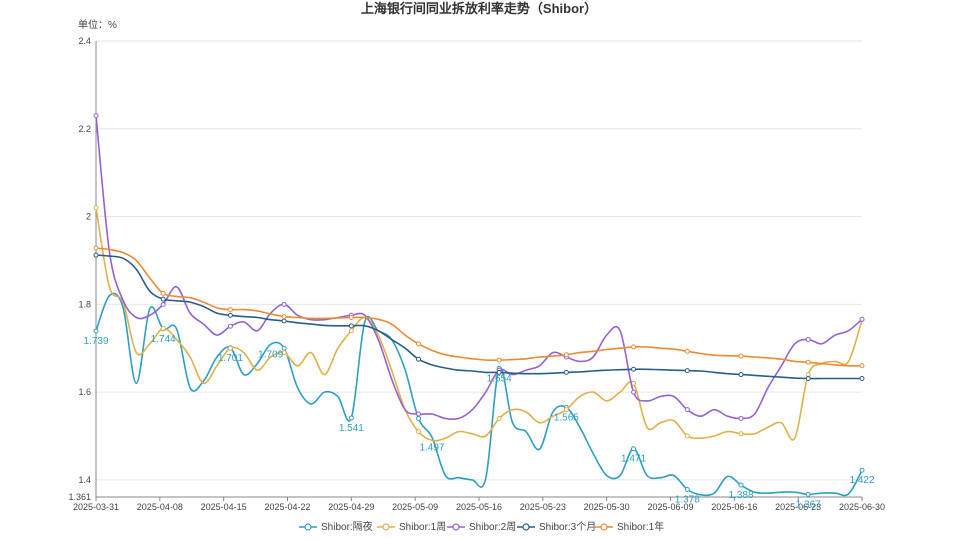 Image resolution: width=958 pixels, height=539 pixels. Describe the element at coordinates (230, 358) in the screenshot. I see `data-label: 1.701` at that location.